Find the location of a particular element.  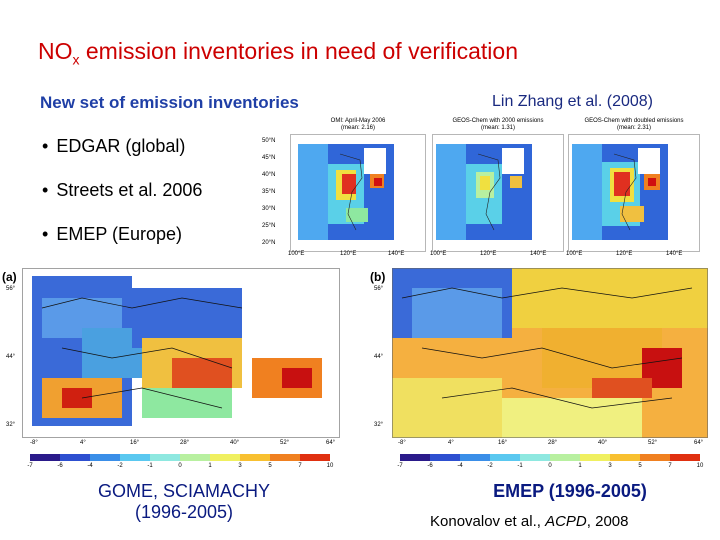

reference-journal: ACPD is located at coordinates (566, 521).